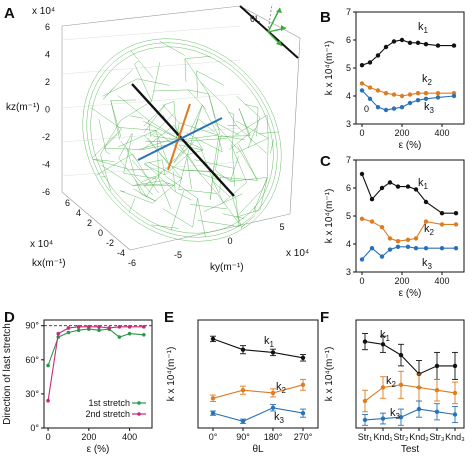 Image resolution: width=474 pixels, height=466 pixels. I want to click on y-tick-label: 60°, so click(32, 360).